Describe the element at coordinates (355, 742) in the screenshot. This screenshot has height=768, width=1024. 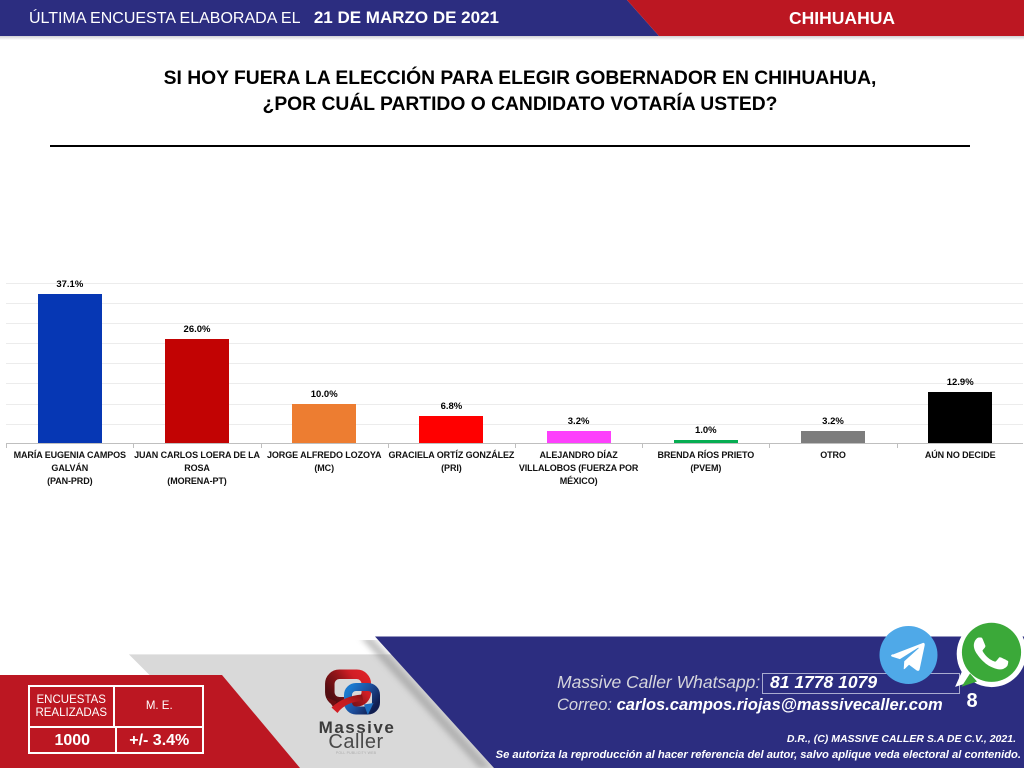
I see `svg-text: Caller` at that location.